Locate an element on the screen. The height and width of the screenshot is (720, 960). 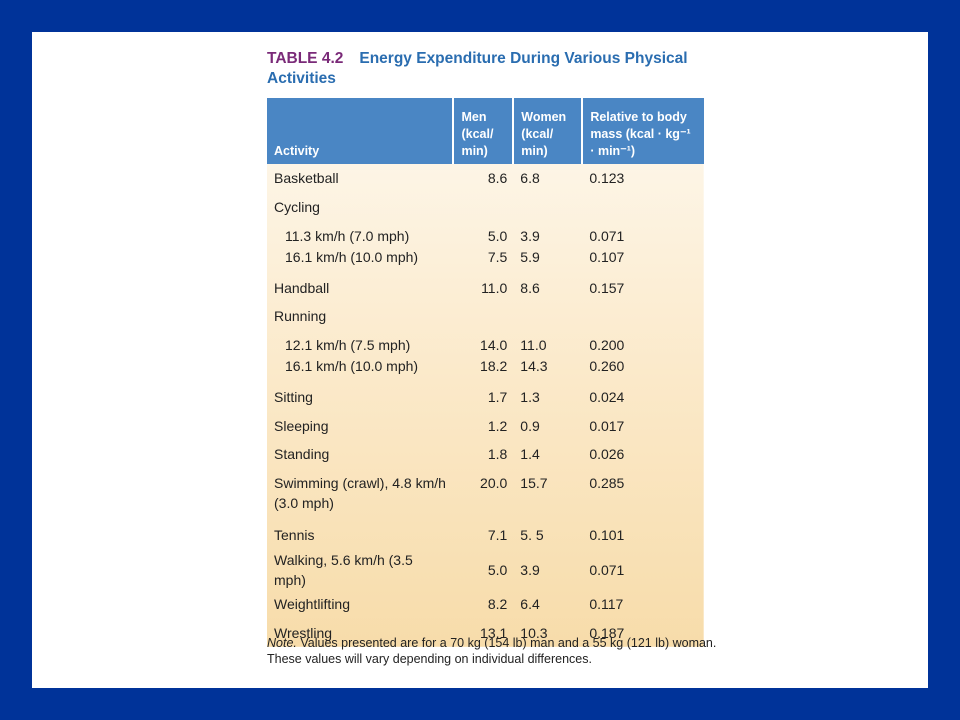
cell-relative: 0.117 is located at coordinates (606, 603).